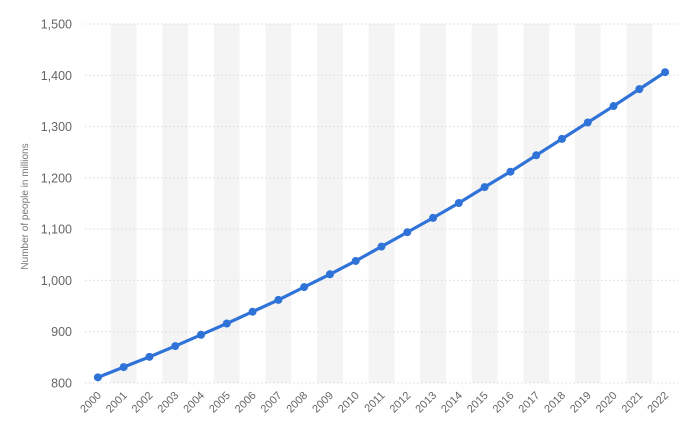  I want to click on x-tick-label: 2013, so click(426, 403).